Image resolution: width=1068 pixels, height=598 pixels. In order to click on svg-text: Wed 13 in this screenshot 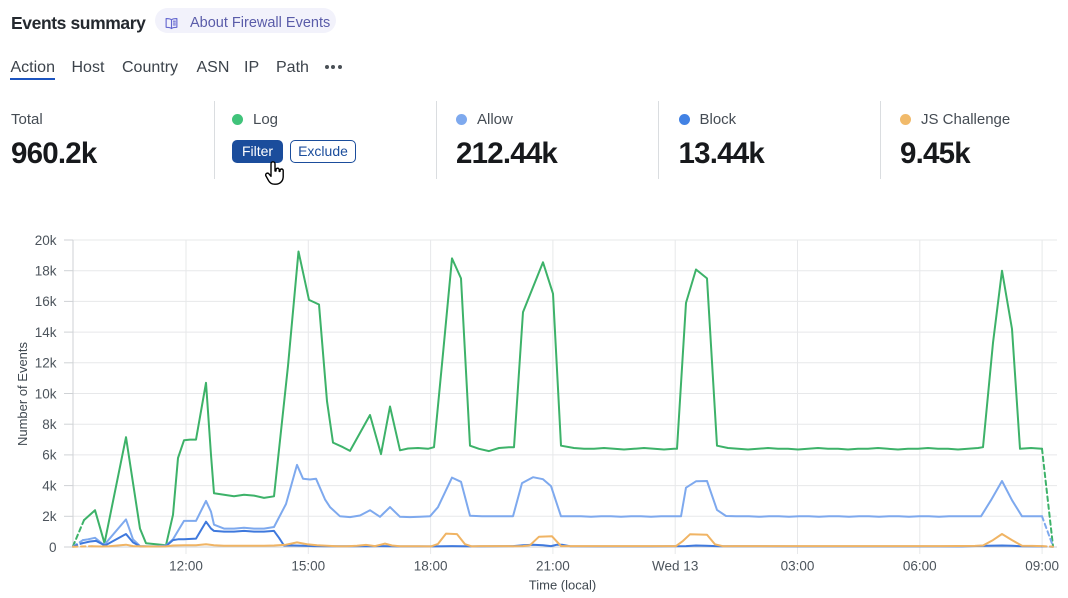, I will do `click(675, 566)`.